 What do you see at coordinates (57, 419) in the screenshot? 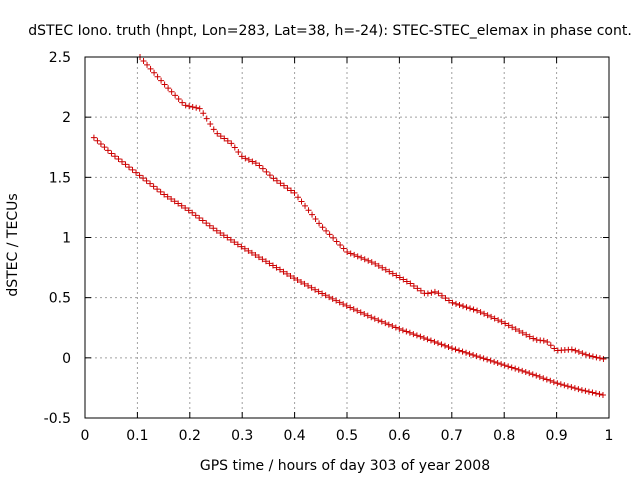
I see `y-tick-label: -0.5` at bounding box center [57, 419].